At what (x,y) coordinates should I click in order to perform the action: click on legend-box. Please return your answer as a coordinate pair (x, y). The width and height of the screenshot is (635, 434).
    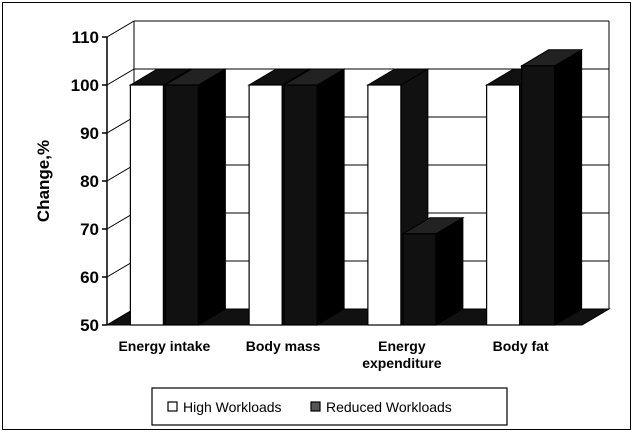
    Looking at the image, I should click on (329, 406).